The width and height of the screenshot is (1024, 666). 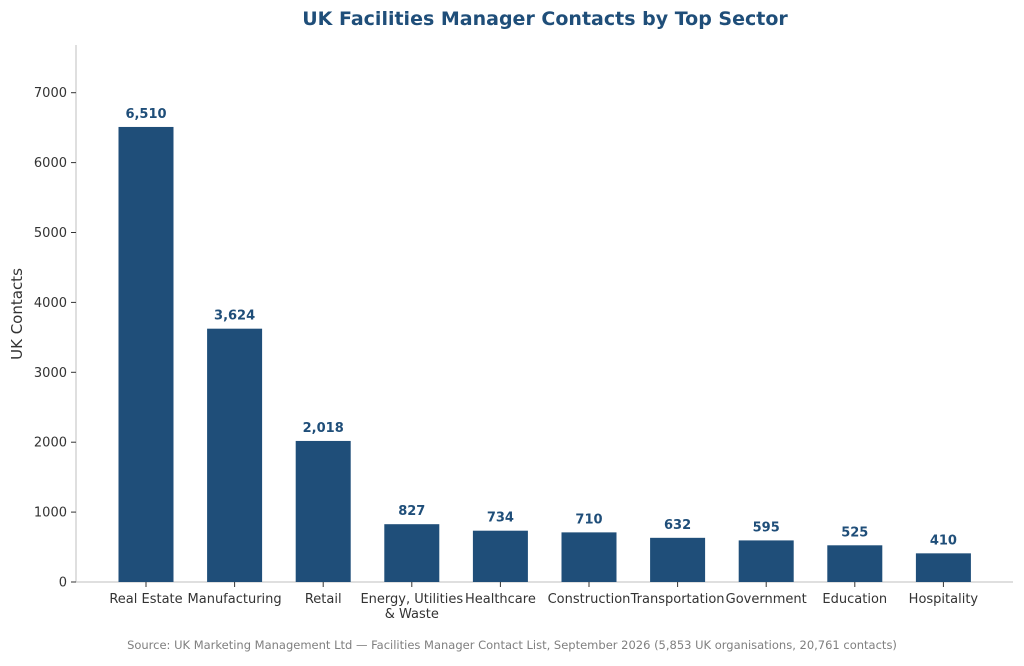 What do you see at coordinates (50, 233) in the screenshot?
I see `y-tick-label: 5000` at bounding box center [50, 233].